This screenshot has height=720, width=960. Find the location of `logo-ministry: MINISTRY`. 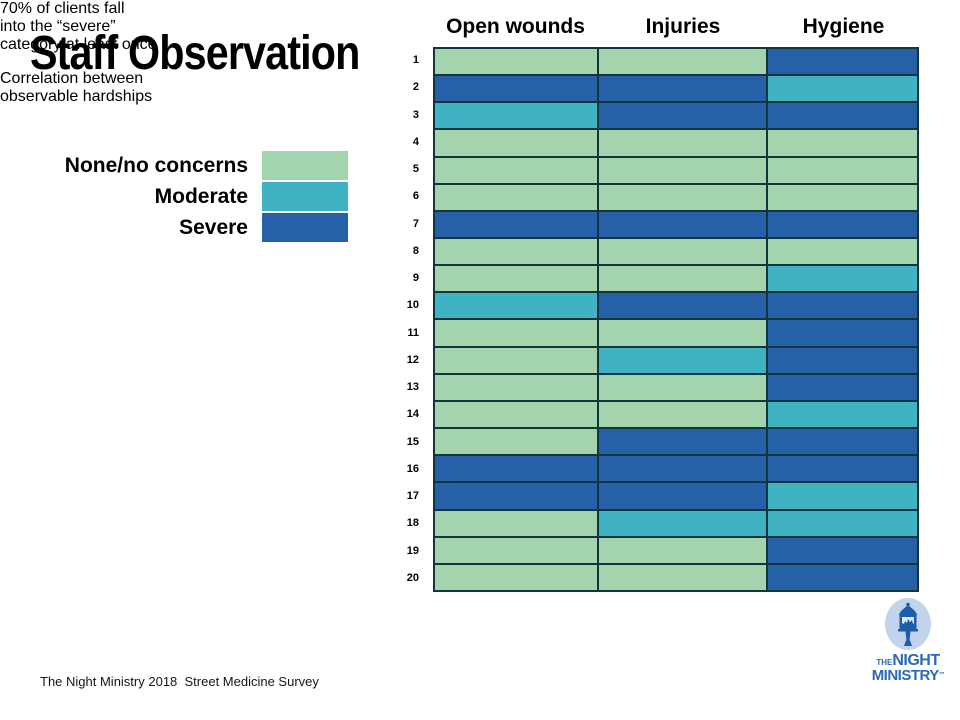

logo-ministry: MINISTRY is located at coordinates (905, 675).